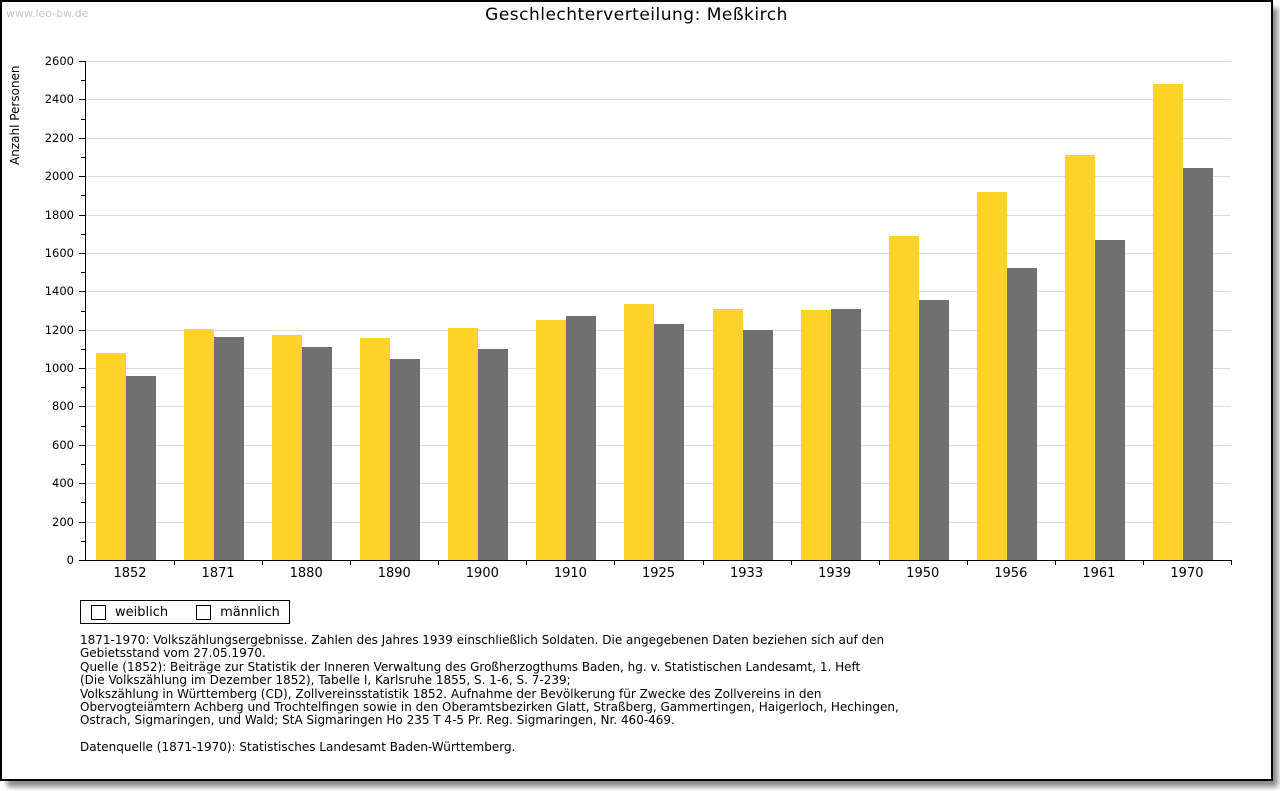 This screenshot has width=1280, height=791. I want to click on y-axis-tick-label: 1000, so click(59, 368).